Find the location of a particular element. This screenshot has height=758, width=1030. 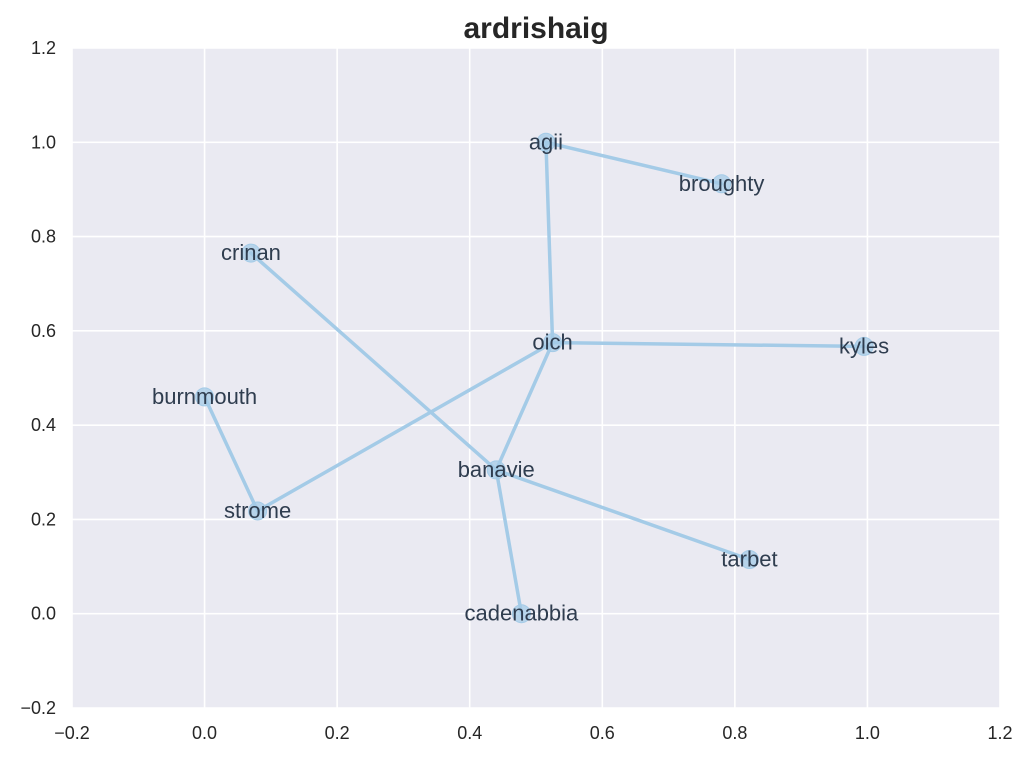

node-label-banavie: banavie is located at coordinates (496, 469).